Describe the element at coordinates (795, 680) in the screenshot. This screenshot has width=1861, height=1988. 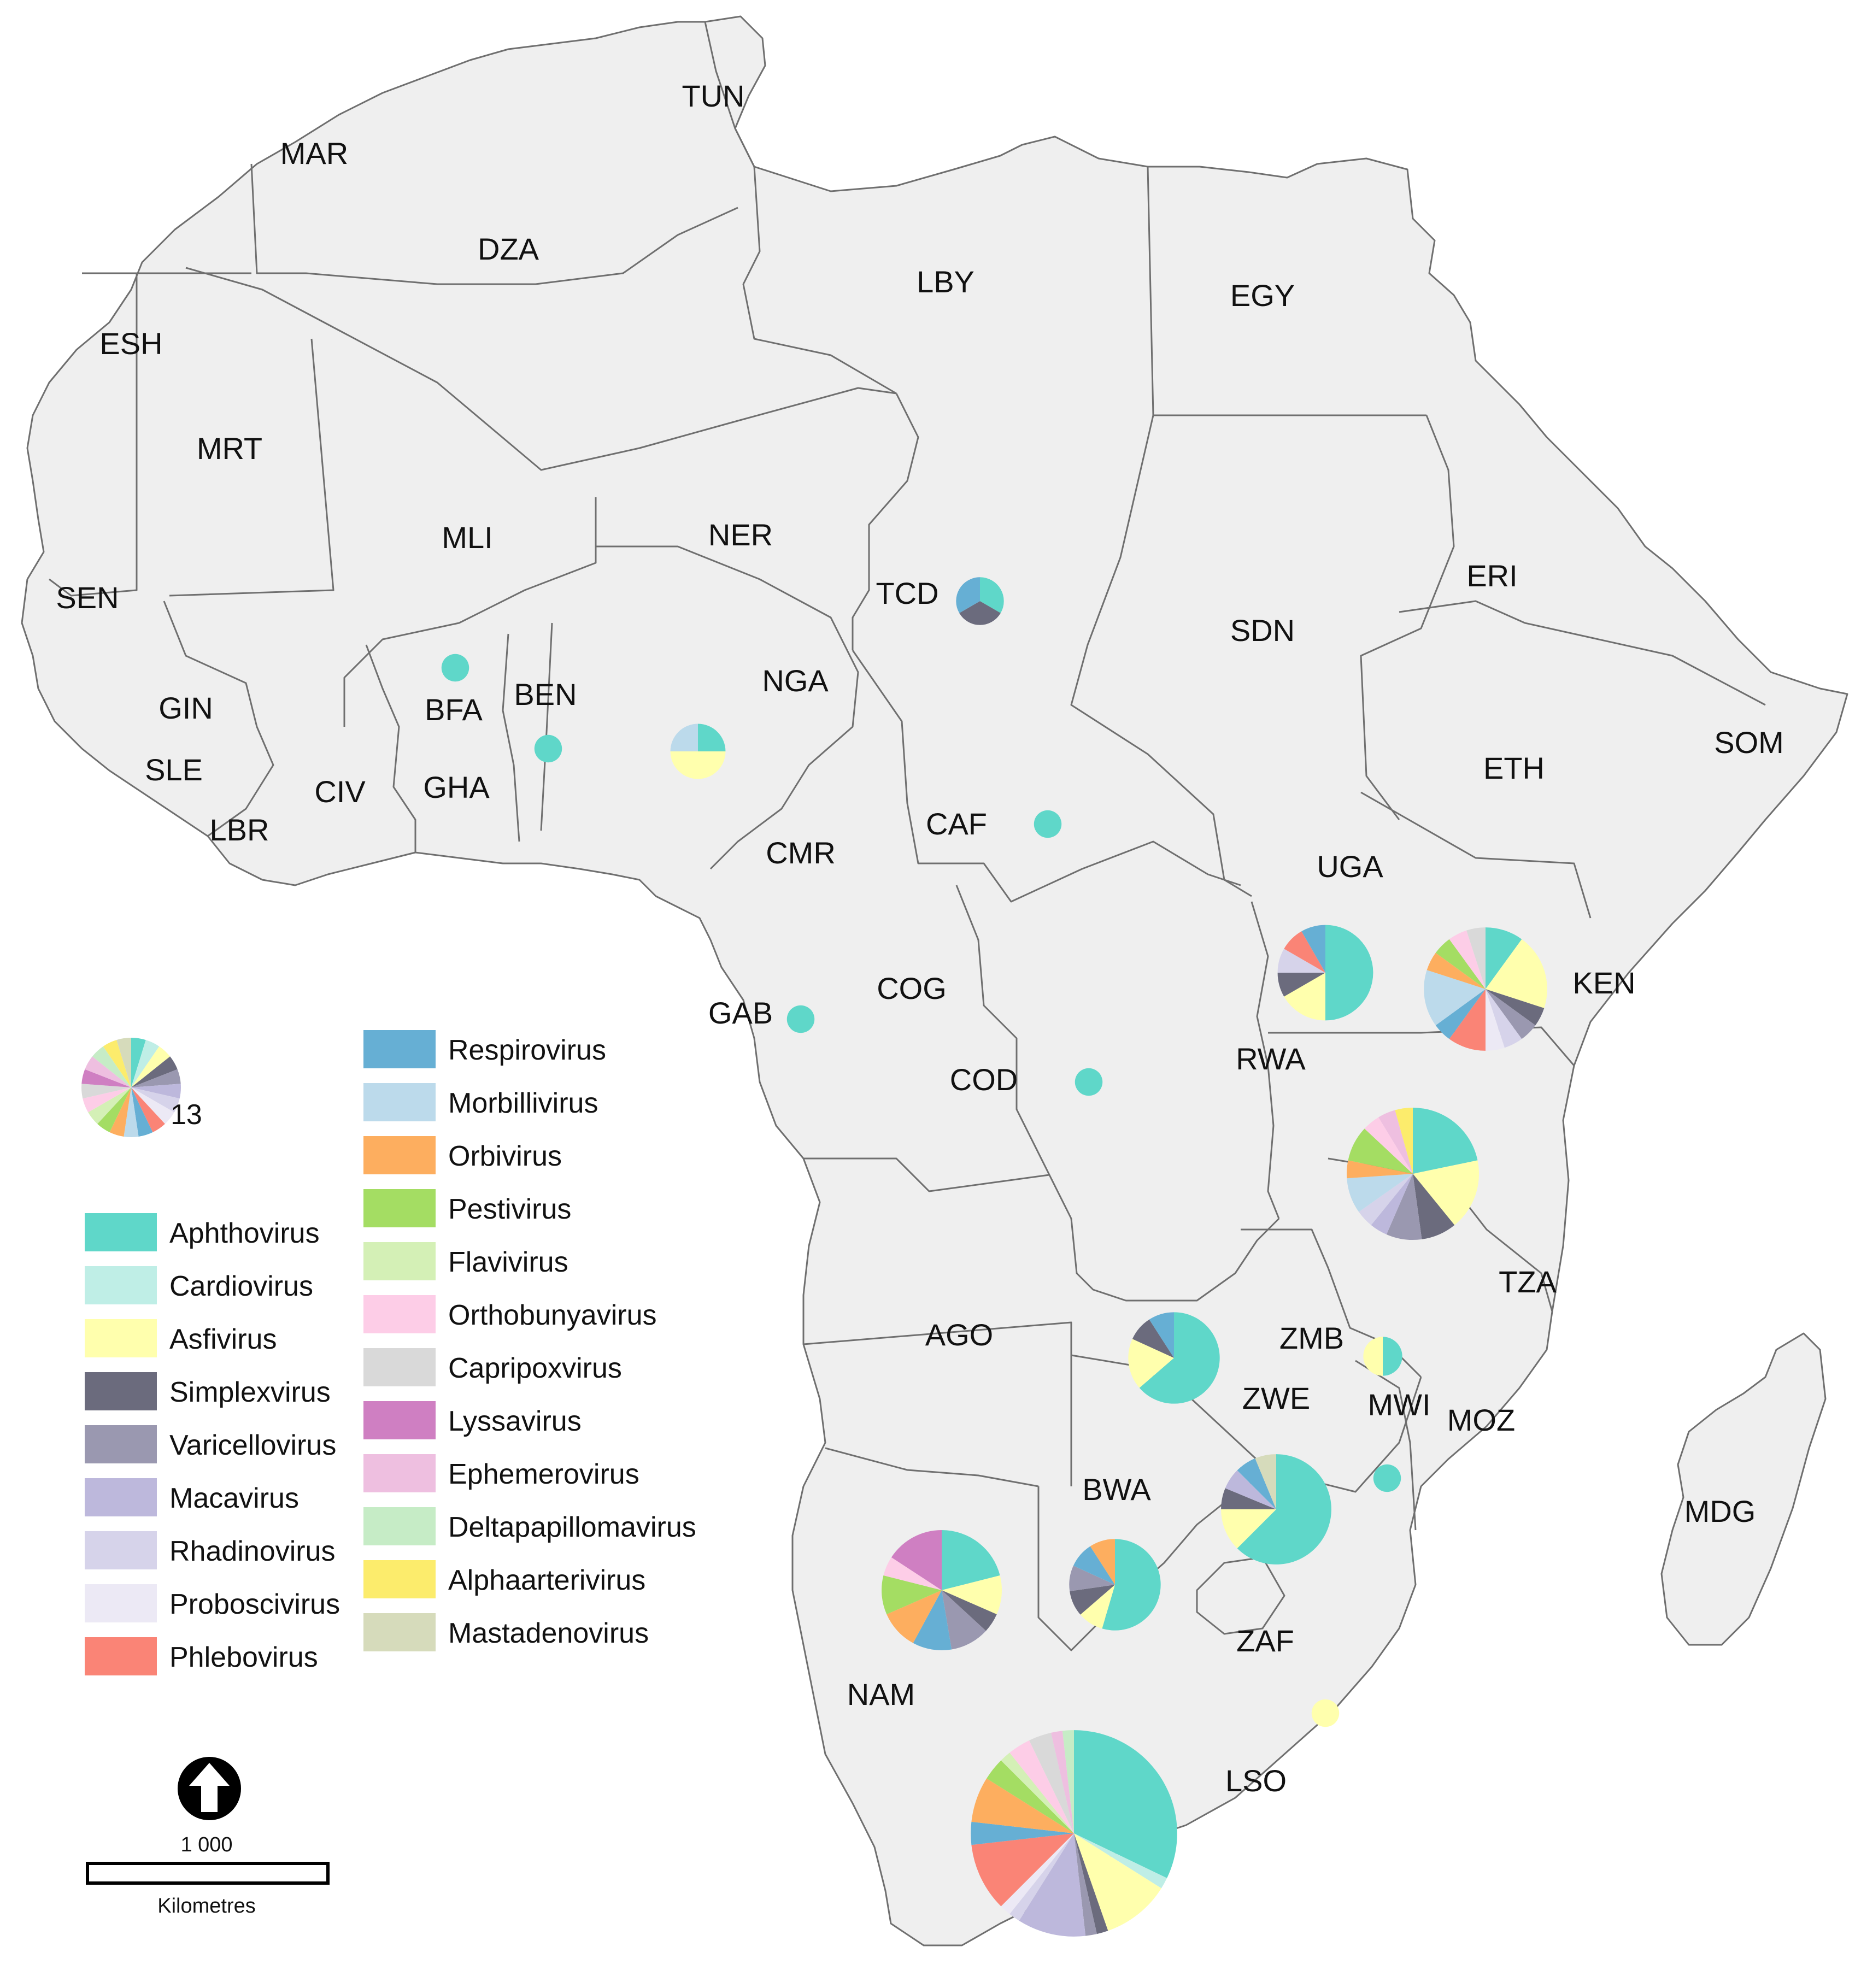
I see `country-label-nga: NGA` at that location.